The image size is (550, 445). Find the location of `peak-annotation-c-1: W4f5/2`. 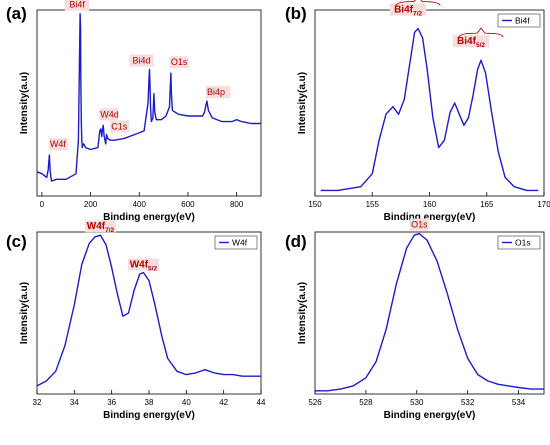

peak-annotation-c-1: W4f5/2 is located at coordinates (143, 265).